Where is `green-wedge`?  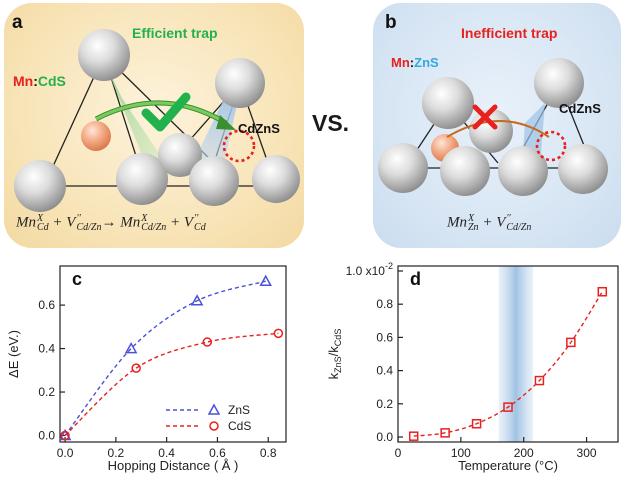 green-wedge is located at coordinates (134, 118).